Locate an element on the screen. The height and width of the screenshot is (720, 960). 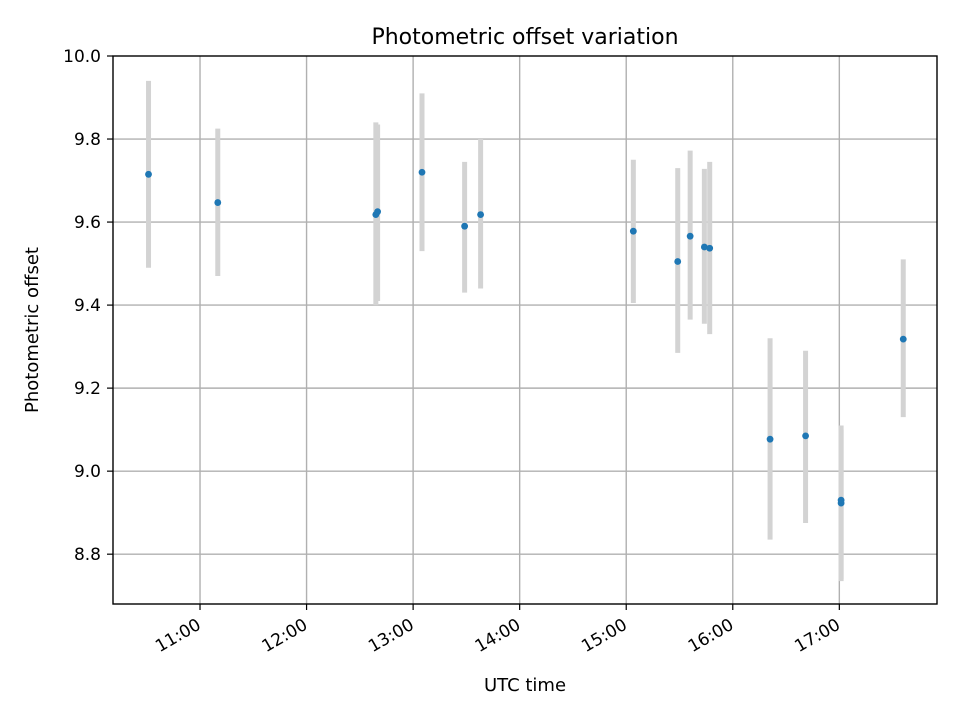
x-tick-label: 13:00 is located at coordinates (391, 636).